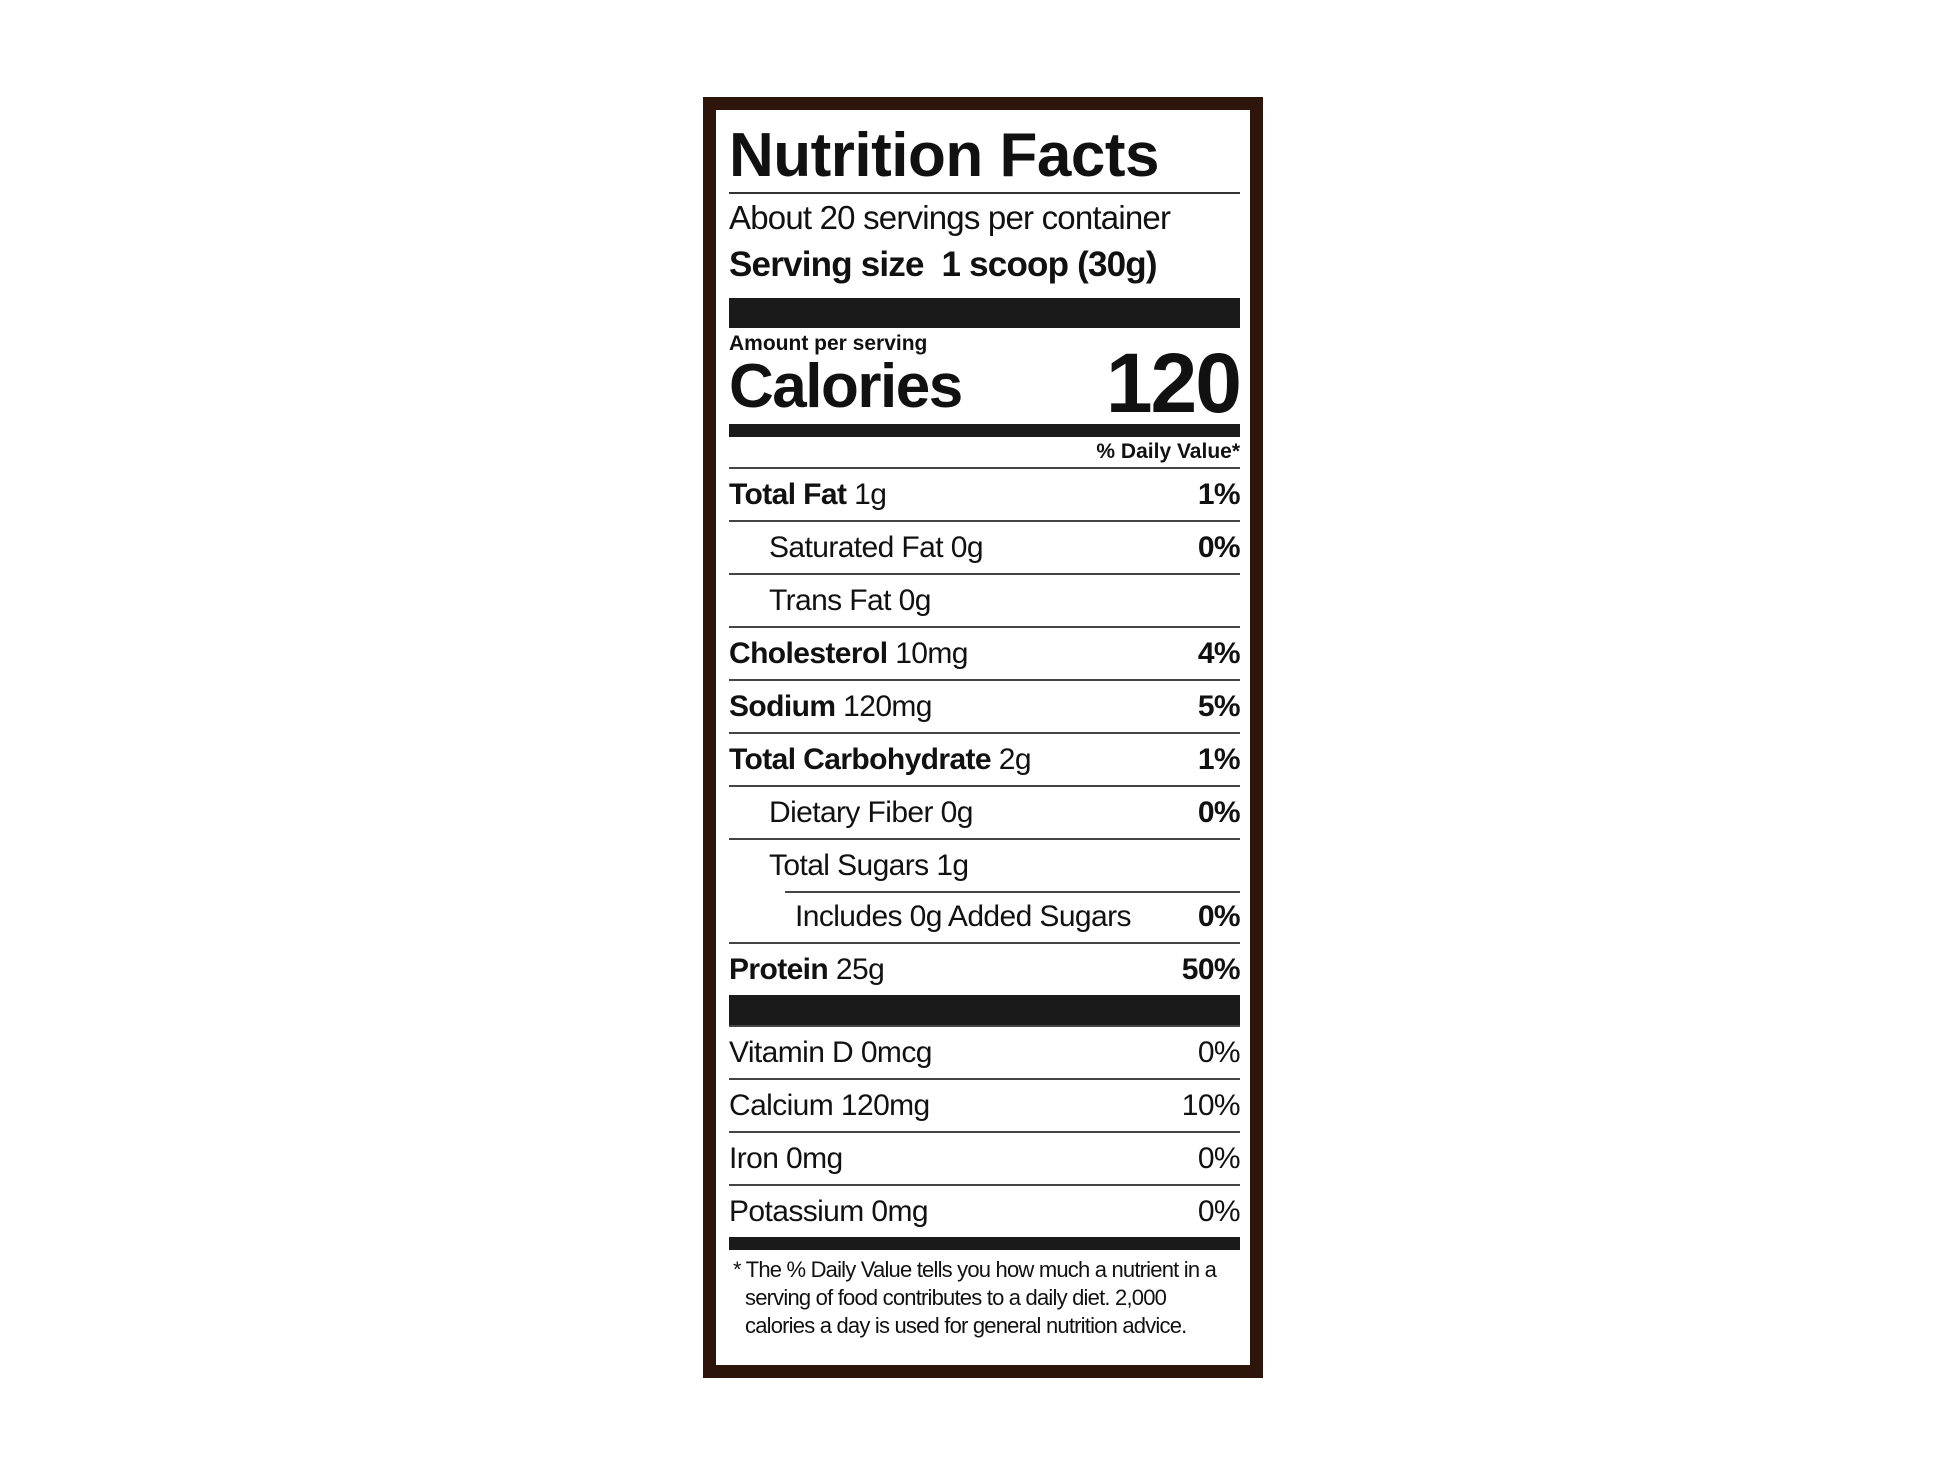 The height and width of the screenshot is (1460, 1946). I want to click on nutrient-name: Total Carbohydrate, so click(860, 759).